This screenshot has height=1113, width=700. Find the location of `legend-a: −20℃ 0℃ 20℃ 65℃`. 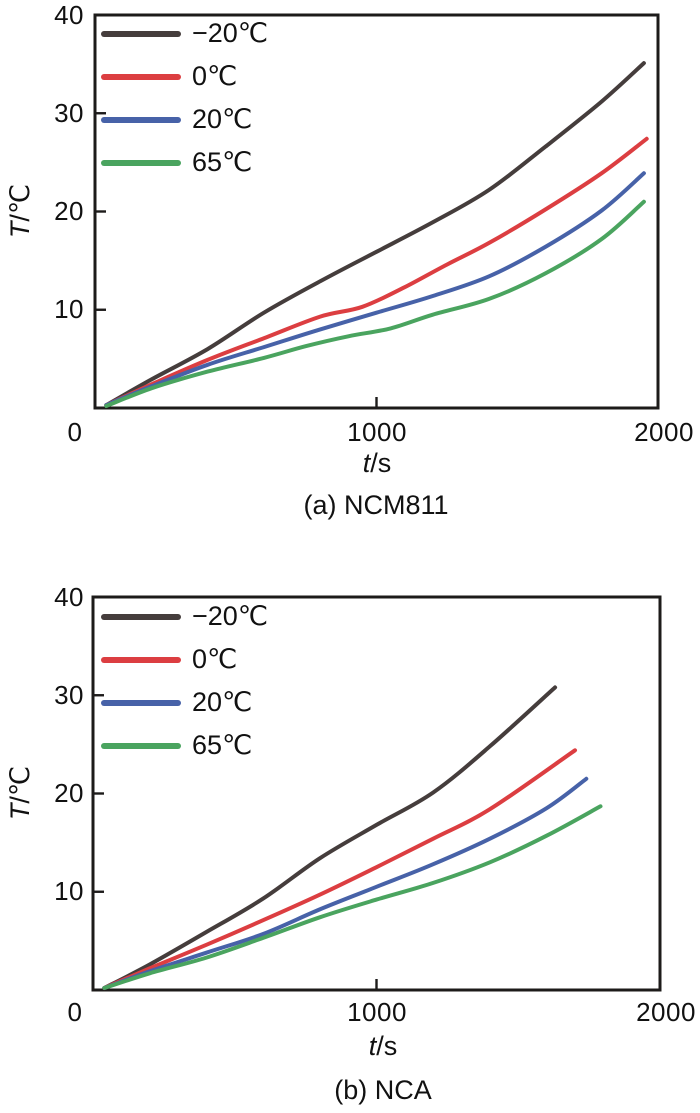

legend-a: −20℃ 0℃ 20℃ 65℃ is located at coordinates (184, 98).